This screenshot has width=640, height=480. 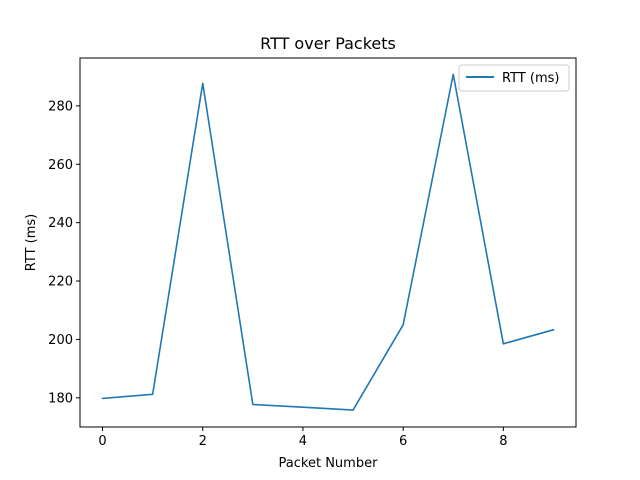 I want to click on x-tick-label: 8, so click(x=503, y=441).